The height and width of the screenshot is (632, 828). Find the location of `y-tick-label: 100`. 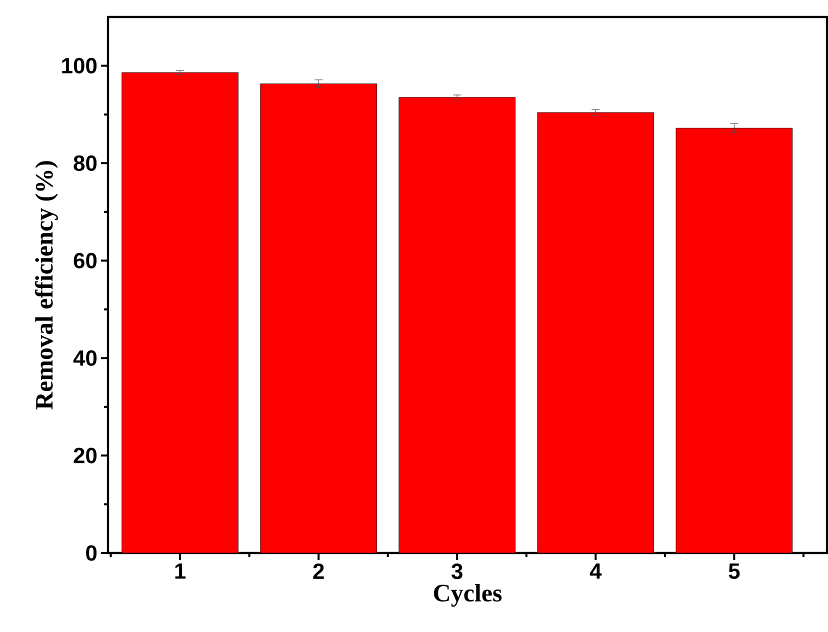

y-tick-label: 100 is located at coordinates (79, 66).